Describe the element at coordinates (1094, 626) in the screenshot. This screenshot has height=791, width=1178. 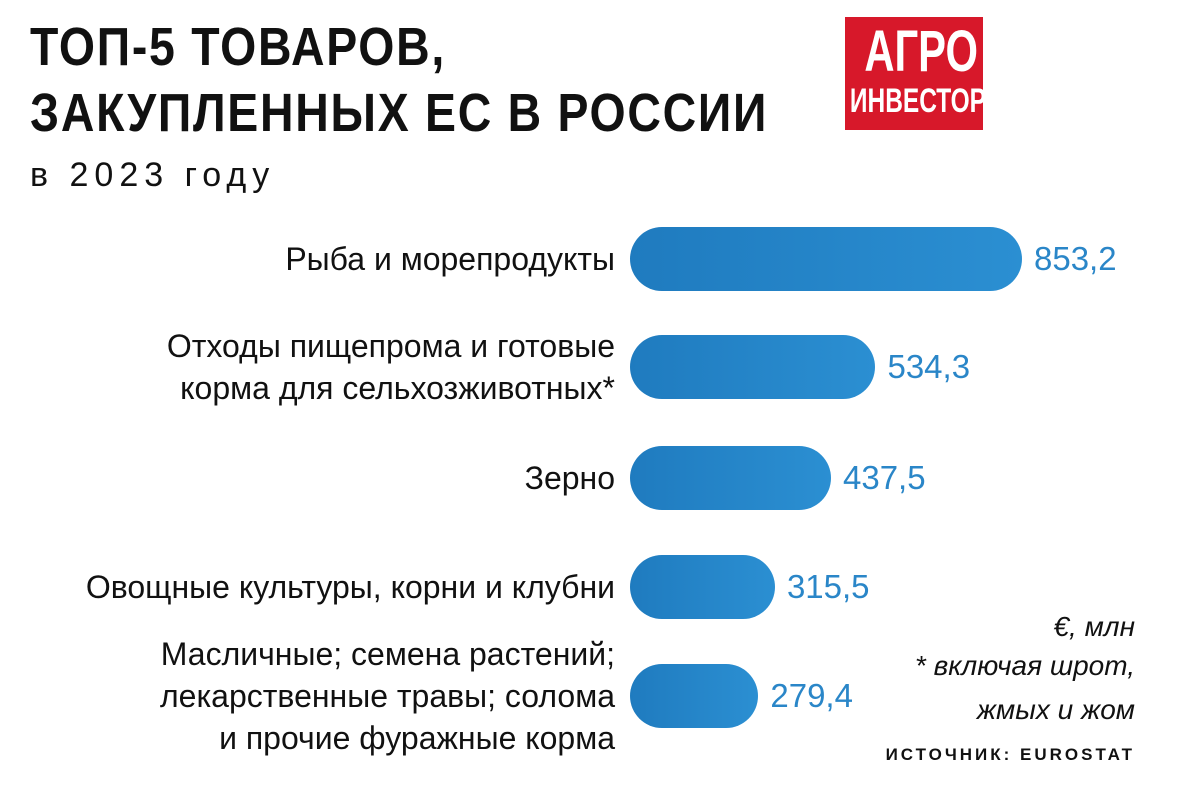
I see `unit-note: €, млн` at that location.